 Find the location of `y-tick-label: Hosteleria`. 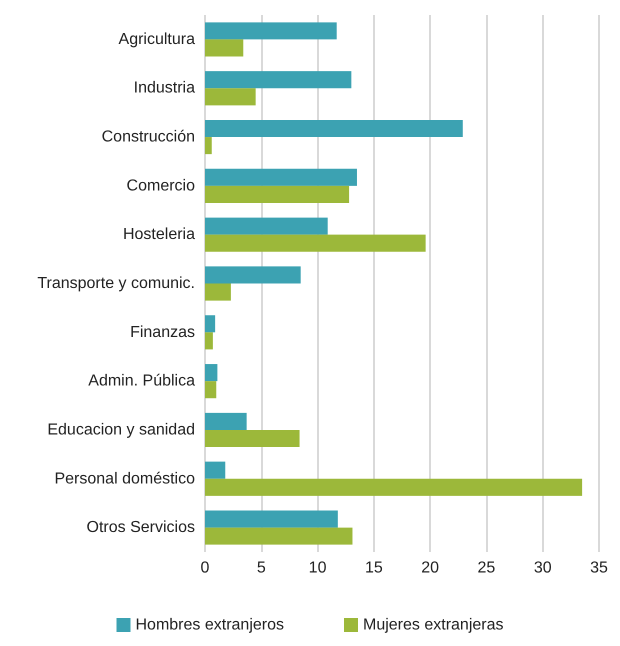

y-tick-label: Hosteleria is located at coordinates (159, 235).